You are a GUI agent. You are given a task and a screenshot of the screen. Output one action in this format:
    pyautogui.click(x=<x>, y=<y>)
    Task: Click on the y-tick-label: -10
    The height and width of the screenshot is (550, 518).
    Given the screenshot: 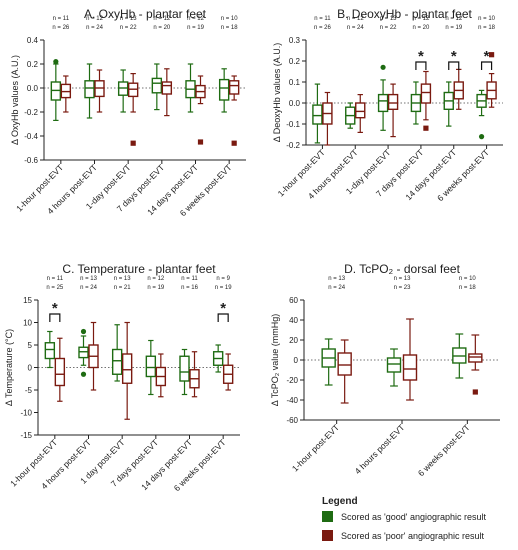 What is the action you would take?
    pyautogui.click(x=26, y=413)
    